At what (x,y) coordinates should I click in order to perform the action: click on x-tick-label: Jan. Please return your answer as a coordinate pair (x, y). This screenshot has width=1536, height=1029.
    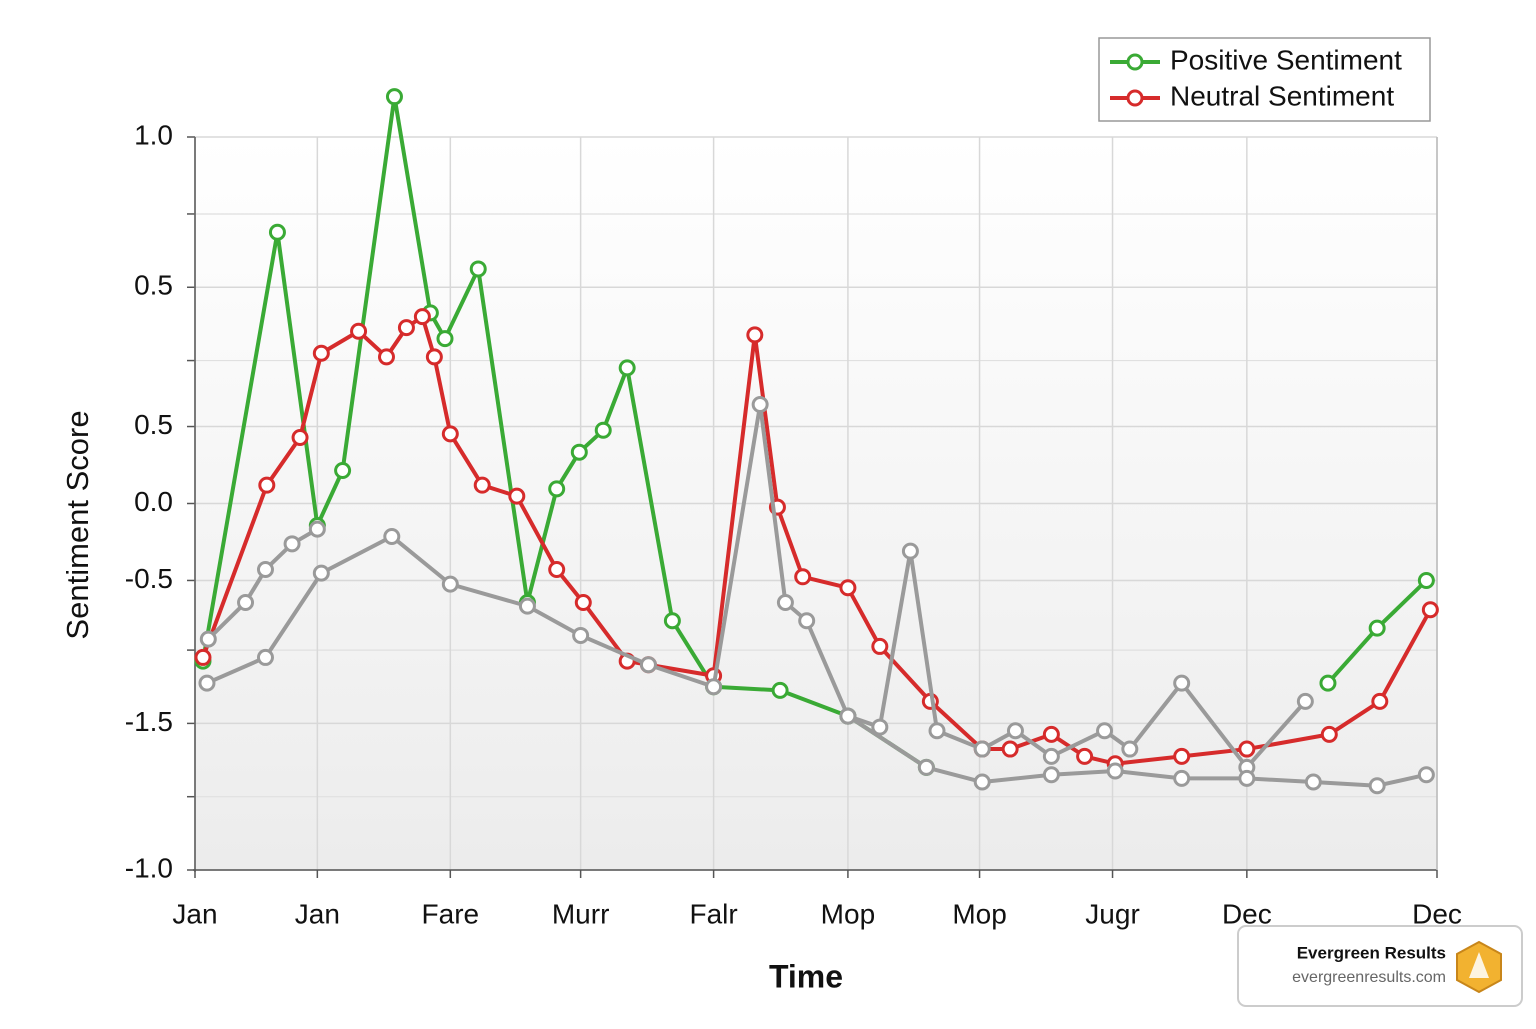
    Looking at the image, I should click on (317, 913).